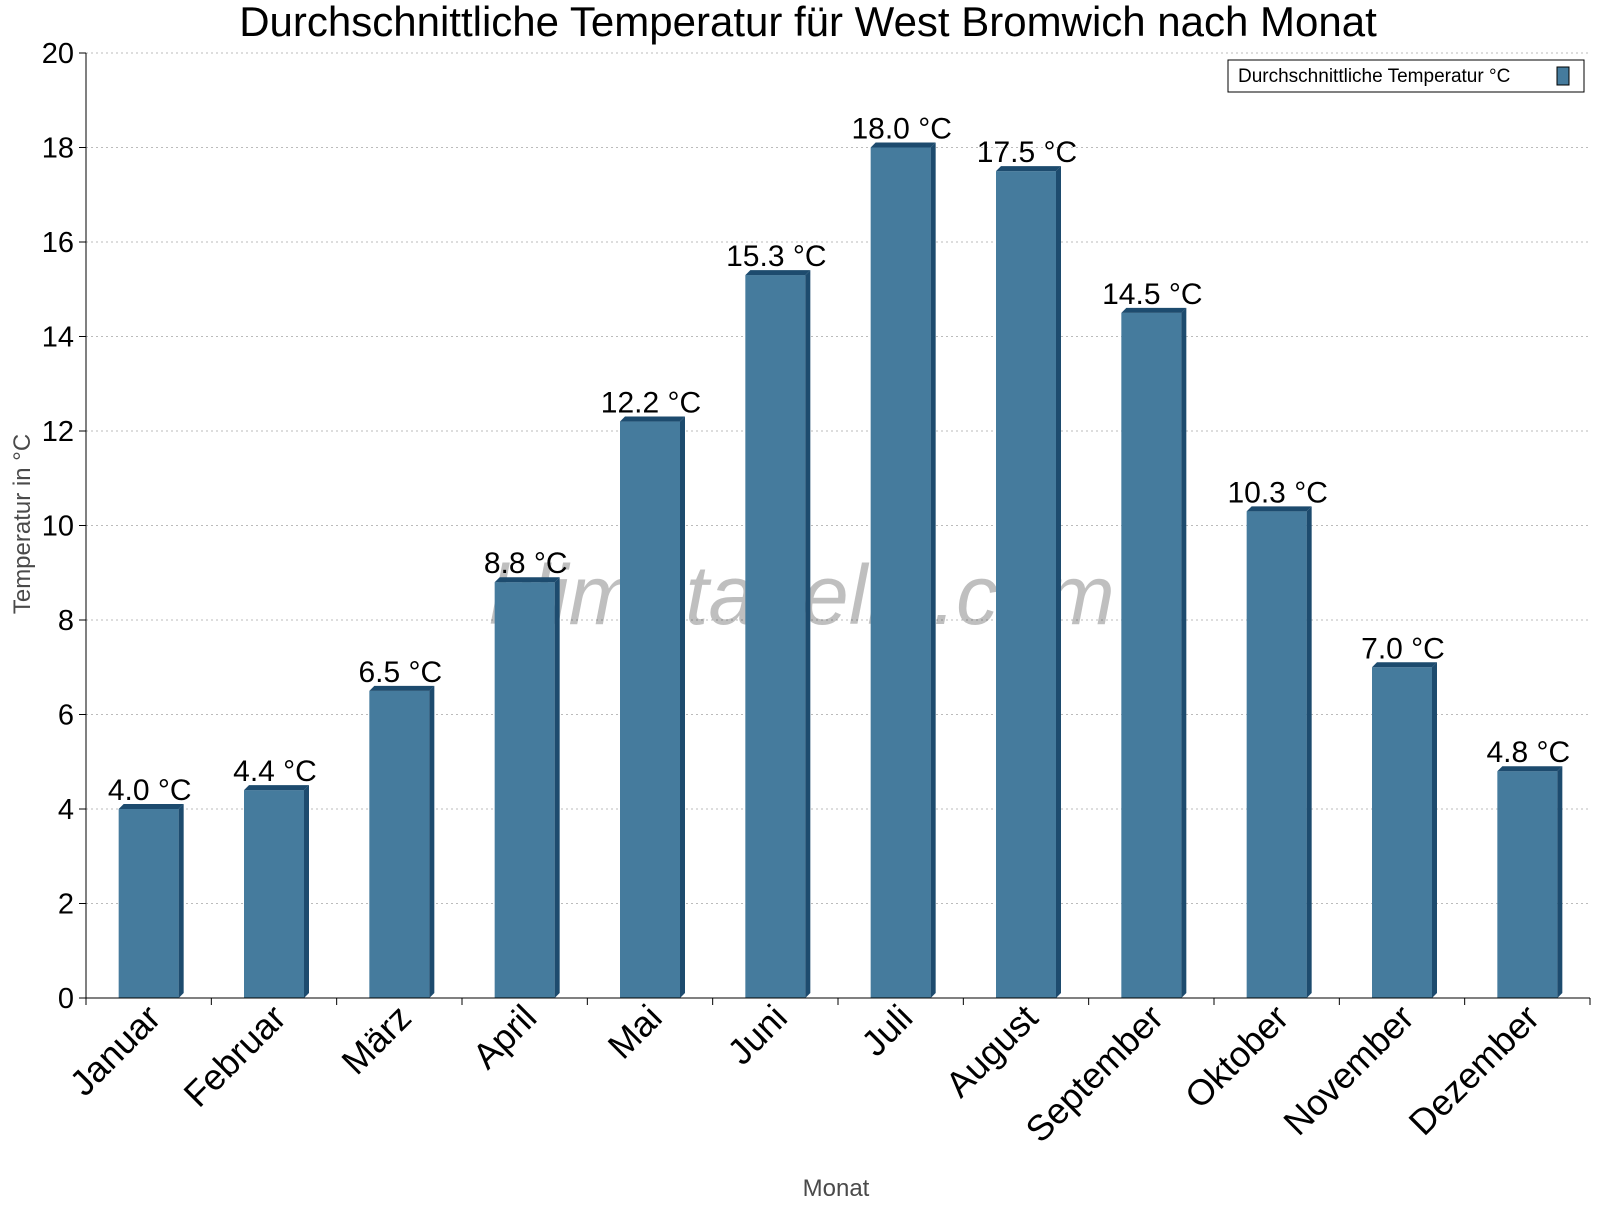 The height and width of the screenshot is (1205, 1600). Describe the element at coordinates (58, 338) in the screenshot. I see `y-tick-label: 14` at that location.